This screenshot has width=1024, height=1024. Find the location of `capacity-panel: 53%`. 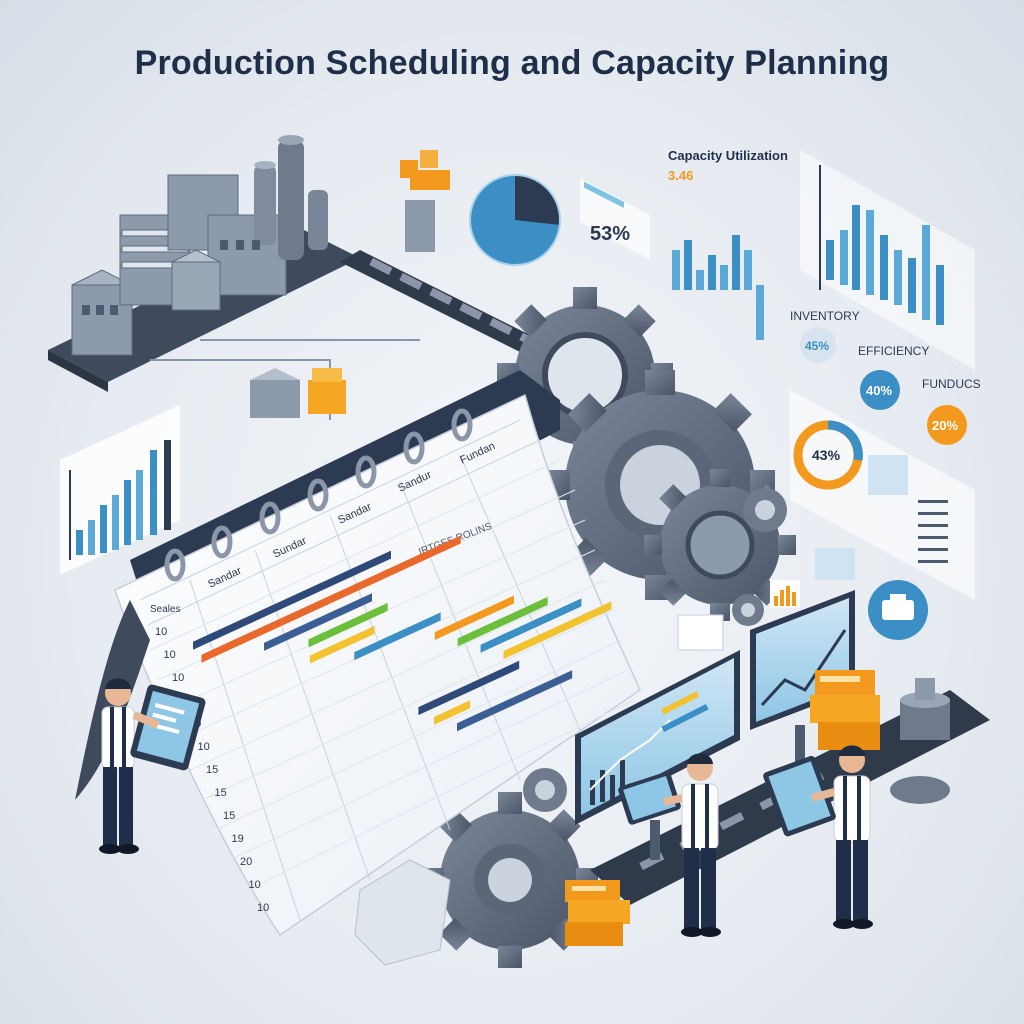

capacity-panel: 53% is located at coordinates (615, 219).